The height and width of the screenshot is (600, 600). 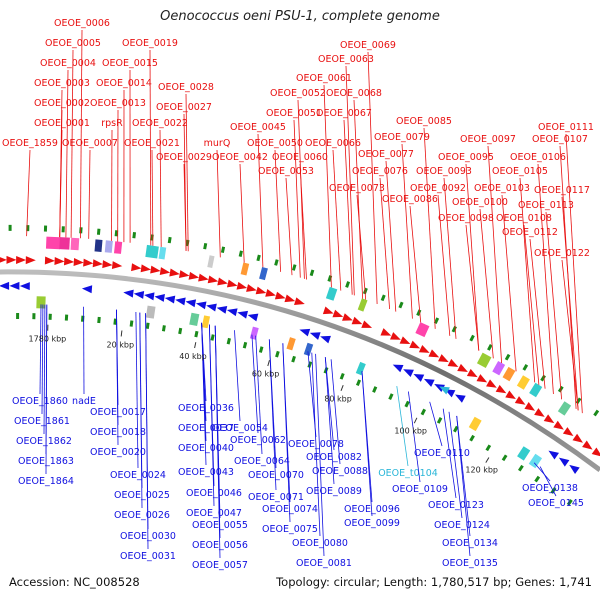 I want to click on forward-gene-label: OEOE_0079, so click(x=402, y=137).